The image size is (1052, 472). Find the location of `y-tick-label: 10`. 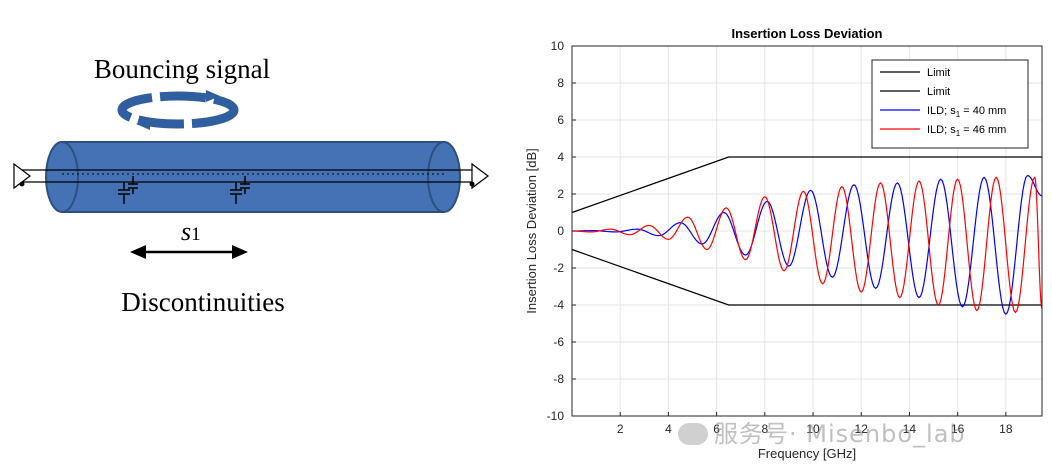

y-tick-label: 10 is located at coordinates (558, 46).